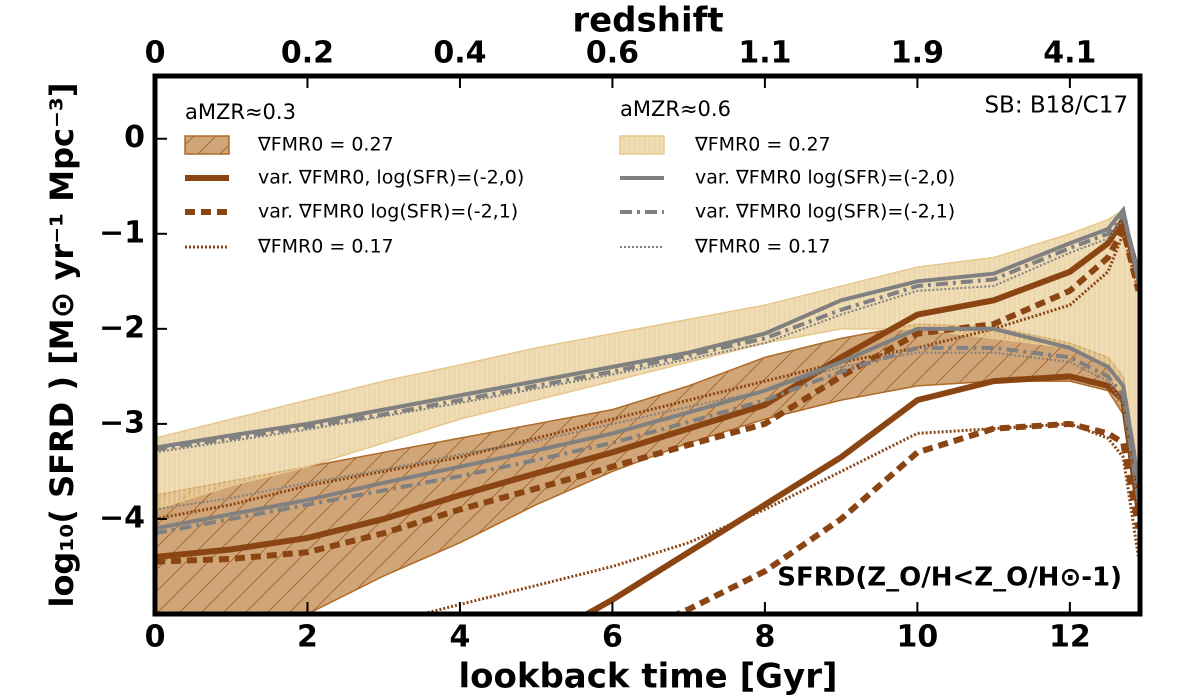 The width and height of the screenshot is (1200, 700). Describe the element at coordinates (647, 21) in the screenshot. I see `x2-label: redshift` at that location.